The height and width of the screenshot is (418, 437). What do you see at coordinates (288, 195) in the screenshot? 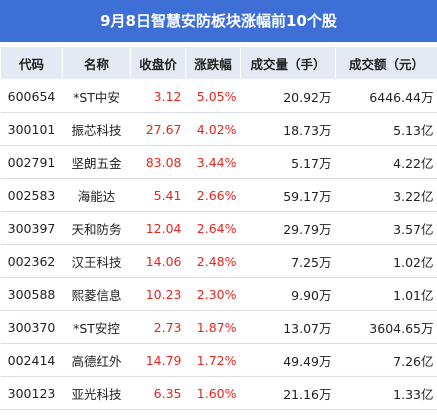
I see `table-cell: 59.17万` at bounding box center [288, 195].